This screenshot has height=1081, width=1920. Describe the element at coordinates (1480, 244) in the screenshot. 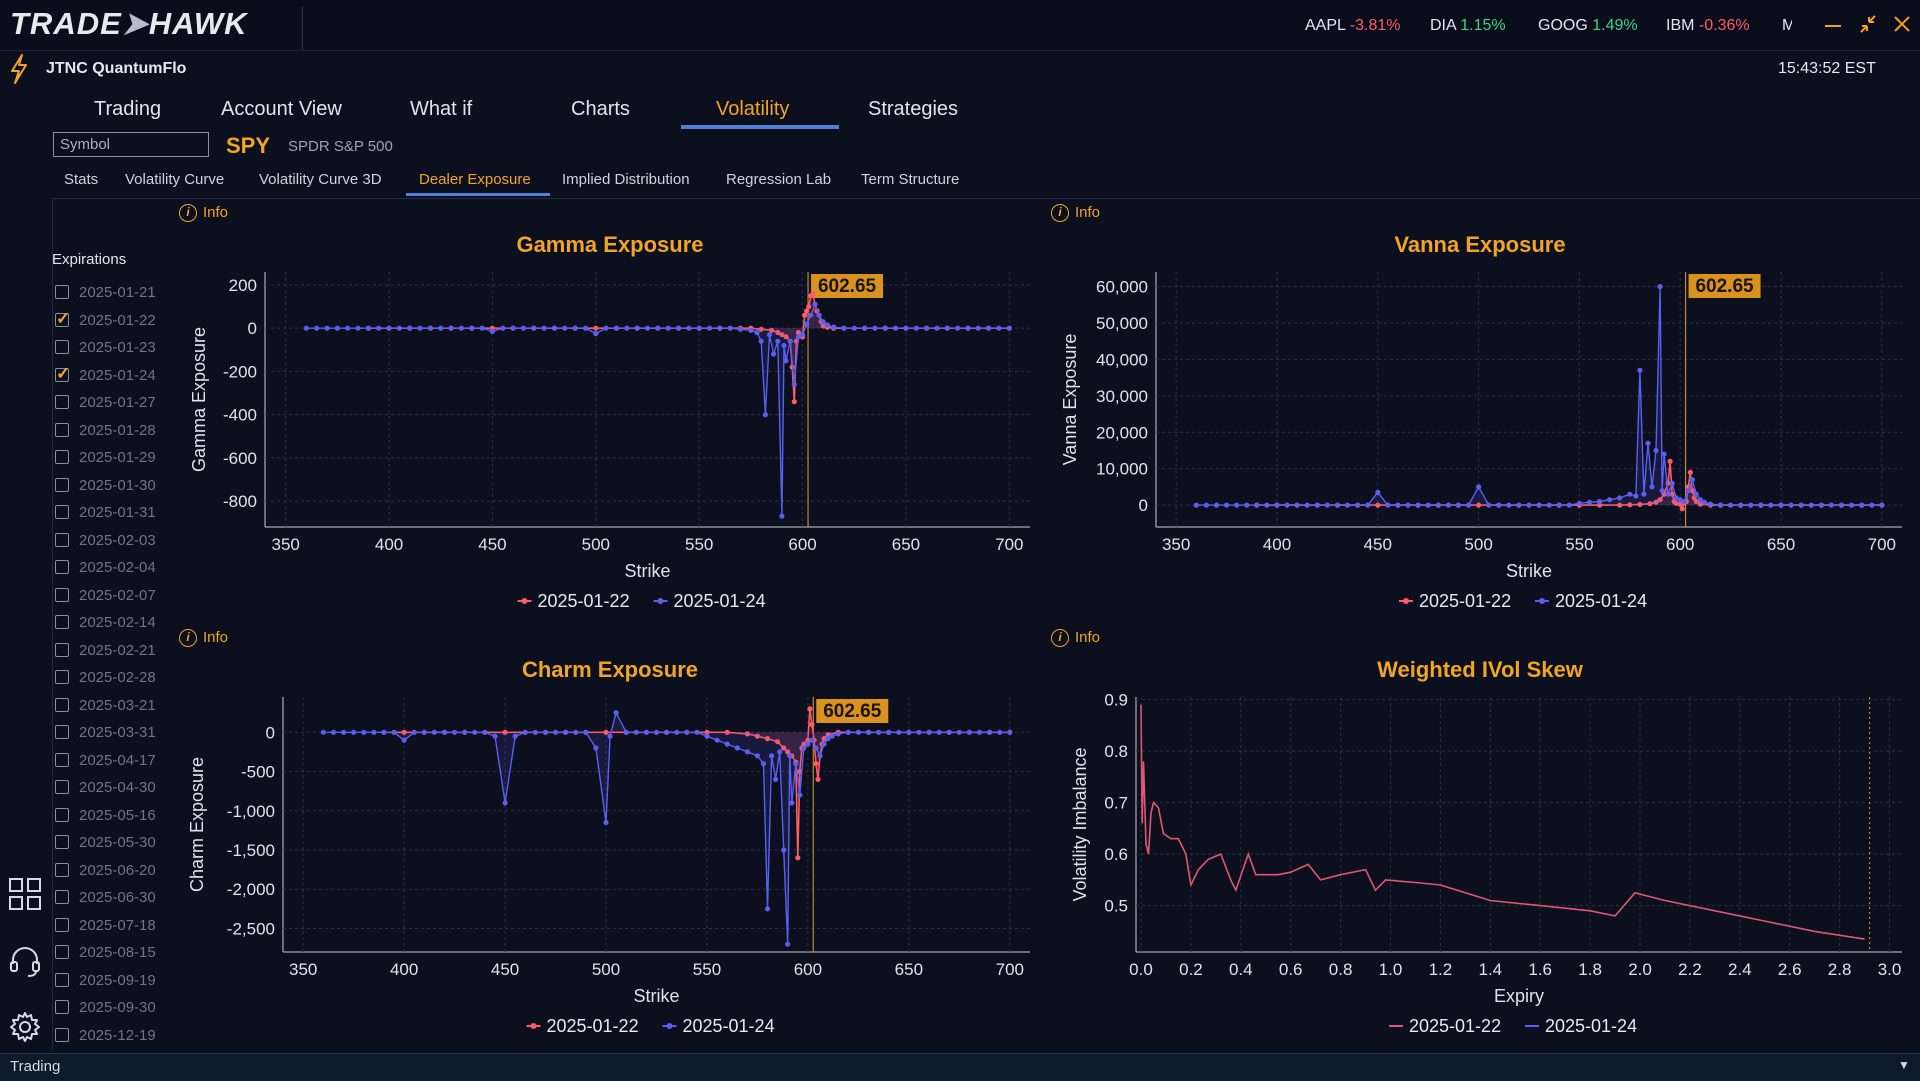

I see `vanna-chart-title: Vanna Exposure` at that location.